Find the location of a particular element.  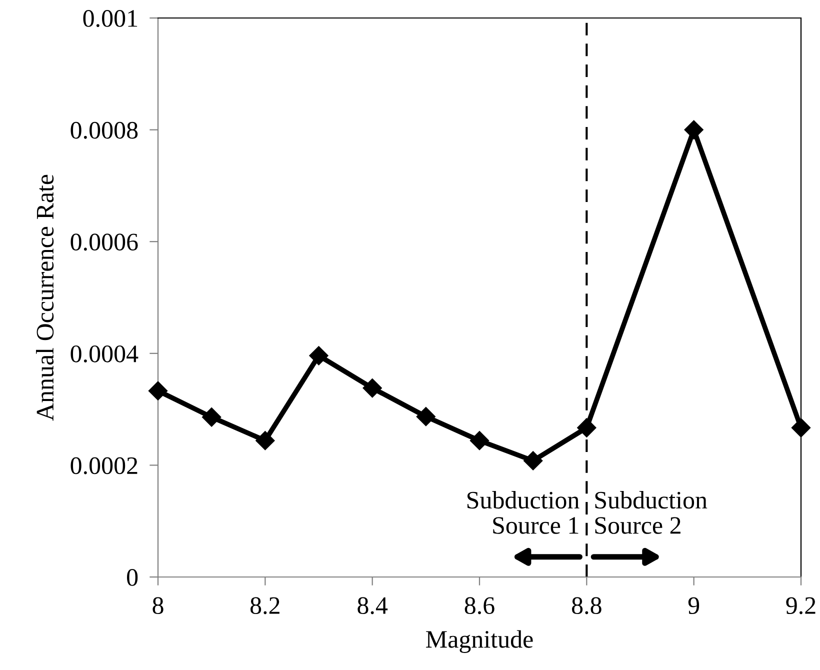

x-tick-label: 8.2 is located at coordinates (265, 605).